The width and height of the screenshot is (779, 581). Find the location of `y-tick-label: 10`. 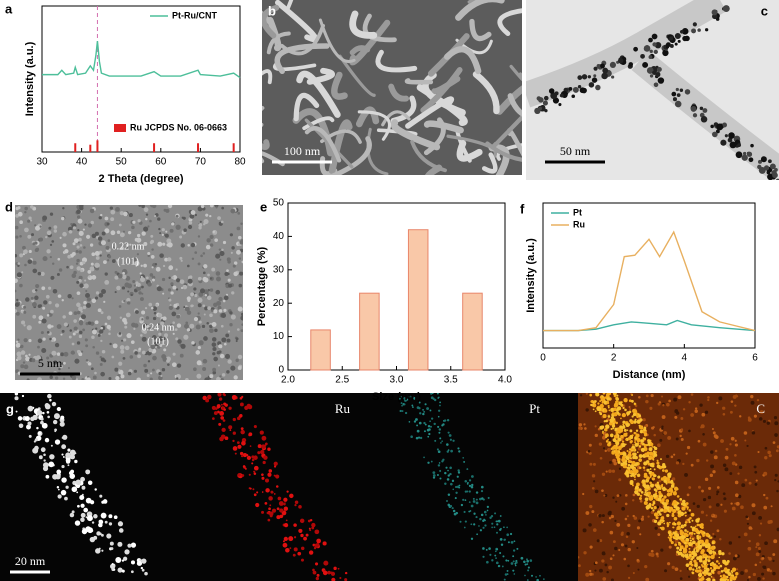

y-tick-label: 10 is located at coordinates (279, 336).